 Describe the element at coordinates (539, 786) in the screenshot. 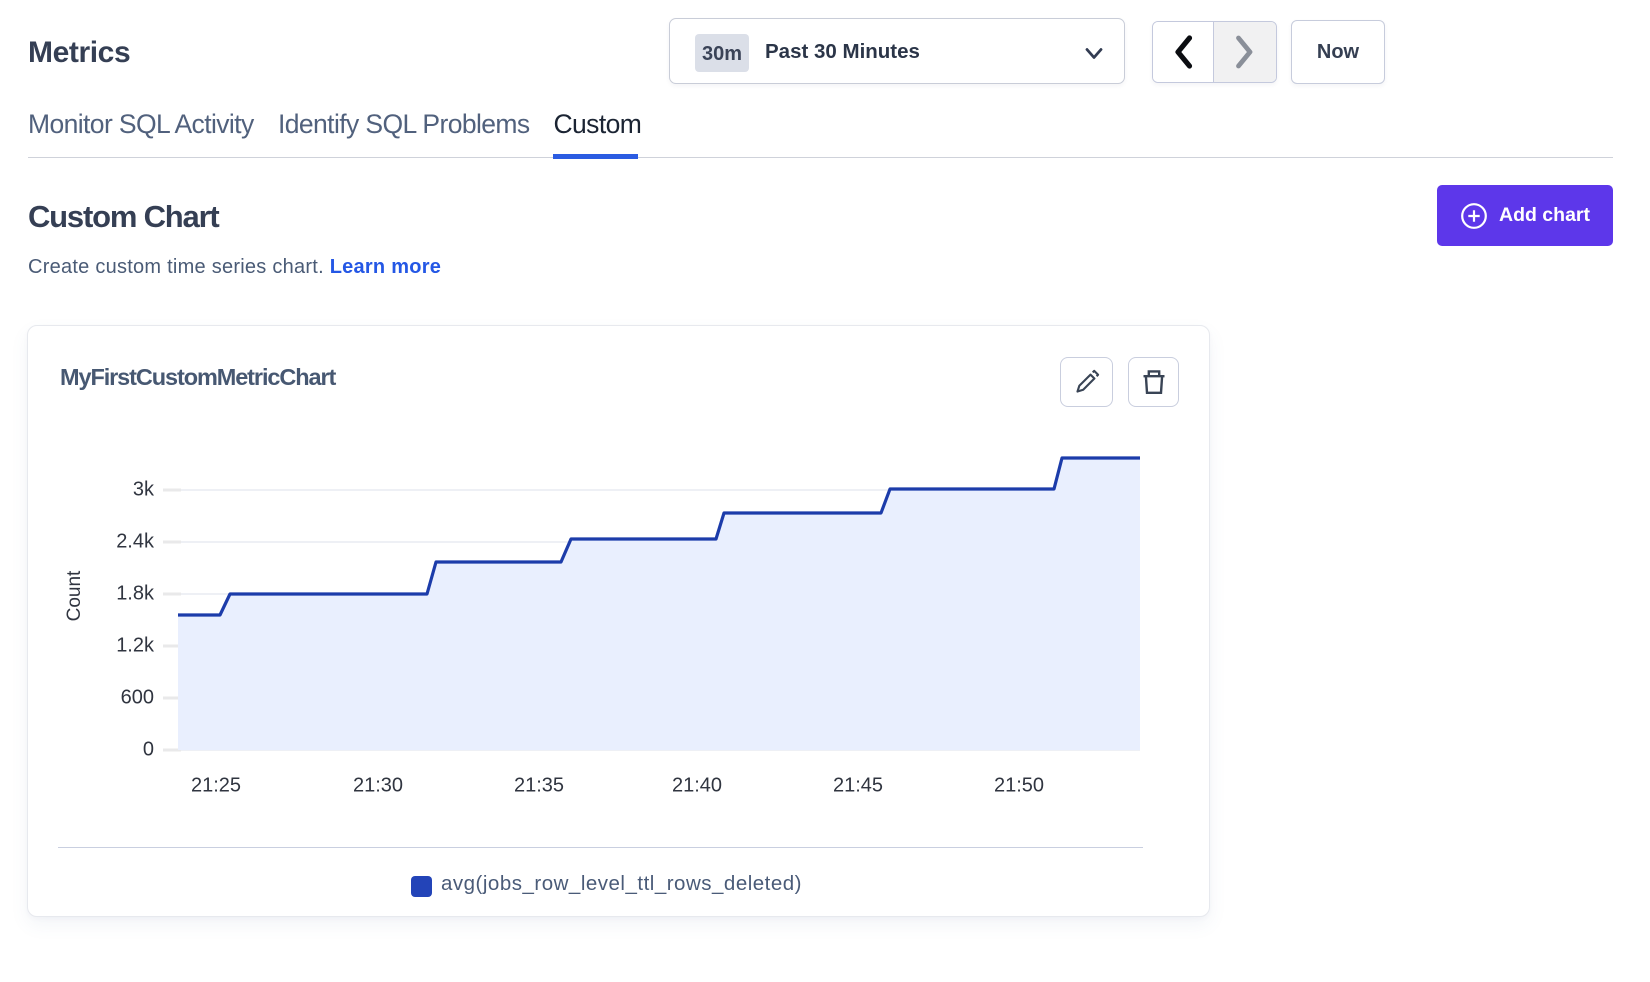

I see `svg-text: 21:35` at that location.